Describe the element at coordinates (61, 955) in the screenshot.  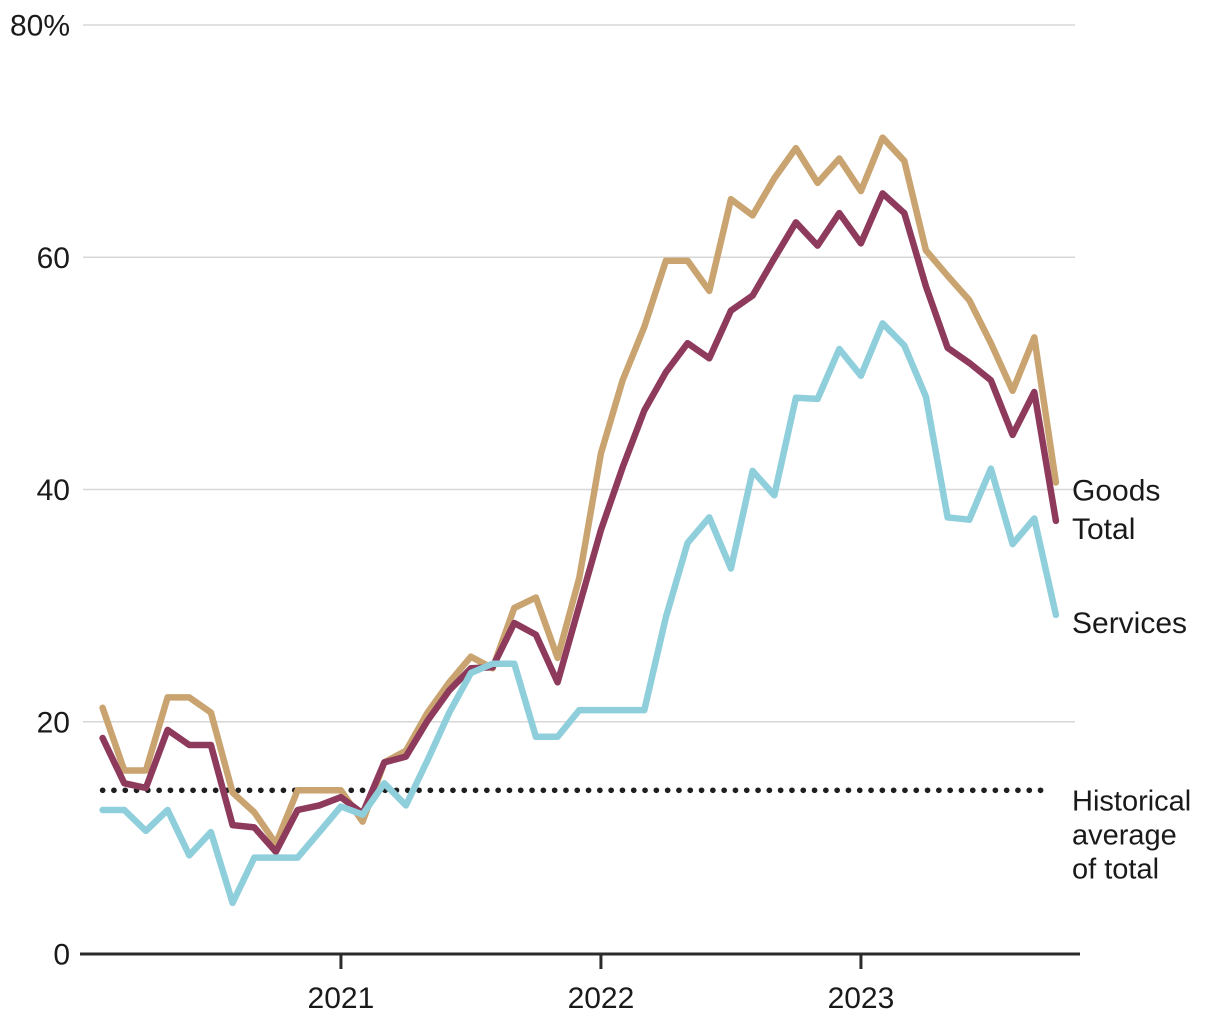
I see `y-axis-label-0: 0` at that location.